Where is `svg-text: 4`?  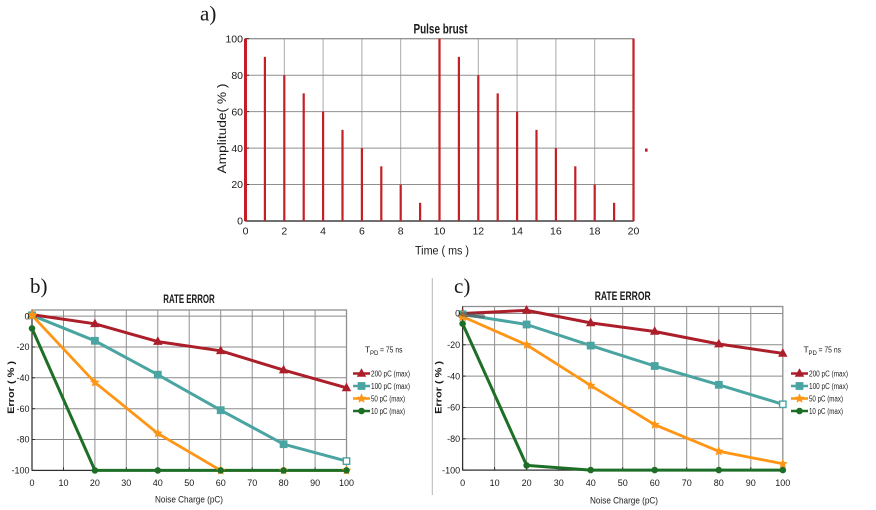 svg-text: 4 is located at coordinates (323, 232).